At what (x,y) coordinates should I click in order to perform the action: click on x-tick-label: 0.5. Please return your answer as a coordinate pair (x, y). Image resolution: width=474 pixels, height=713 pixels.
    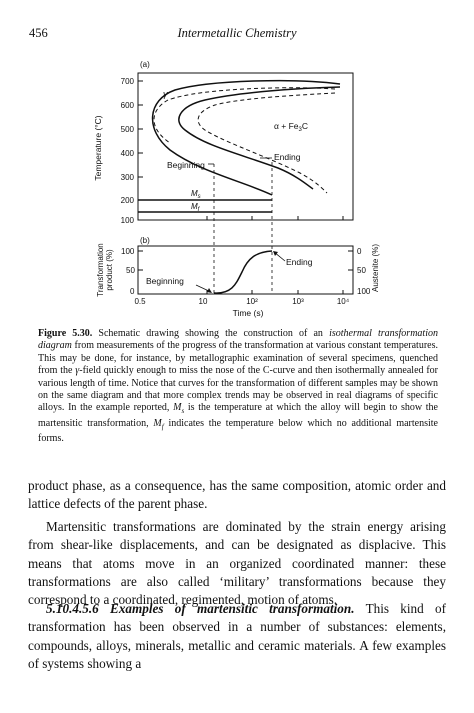
    Looking at the image, I should click on (140, 301).